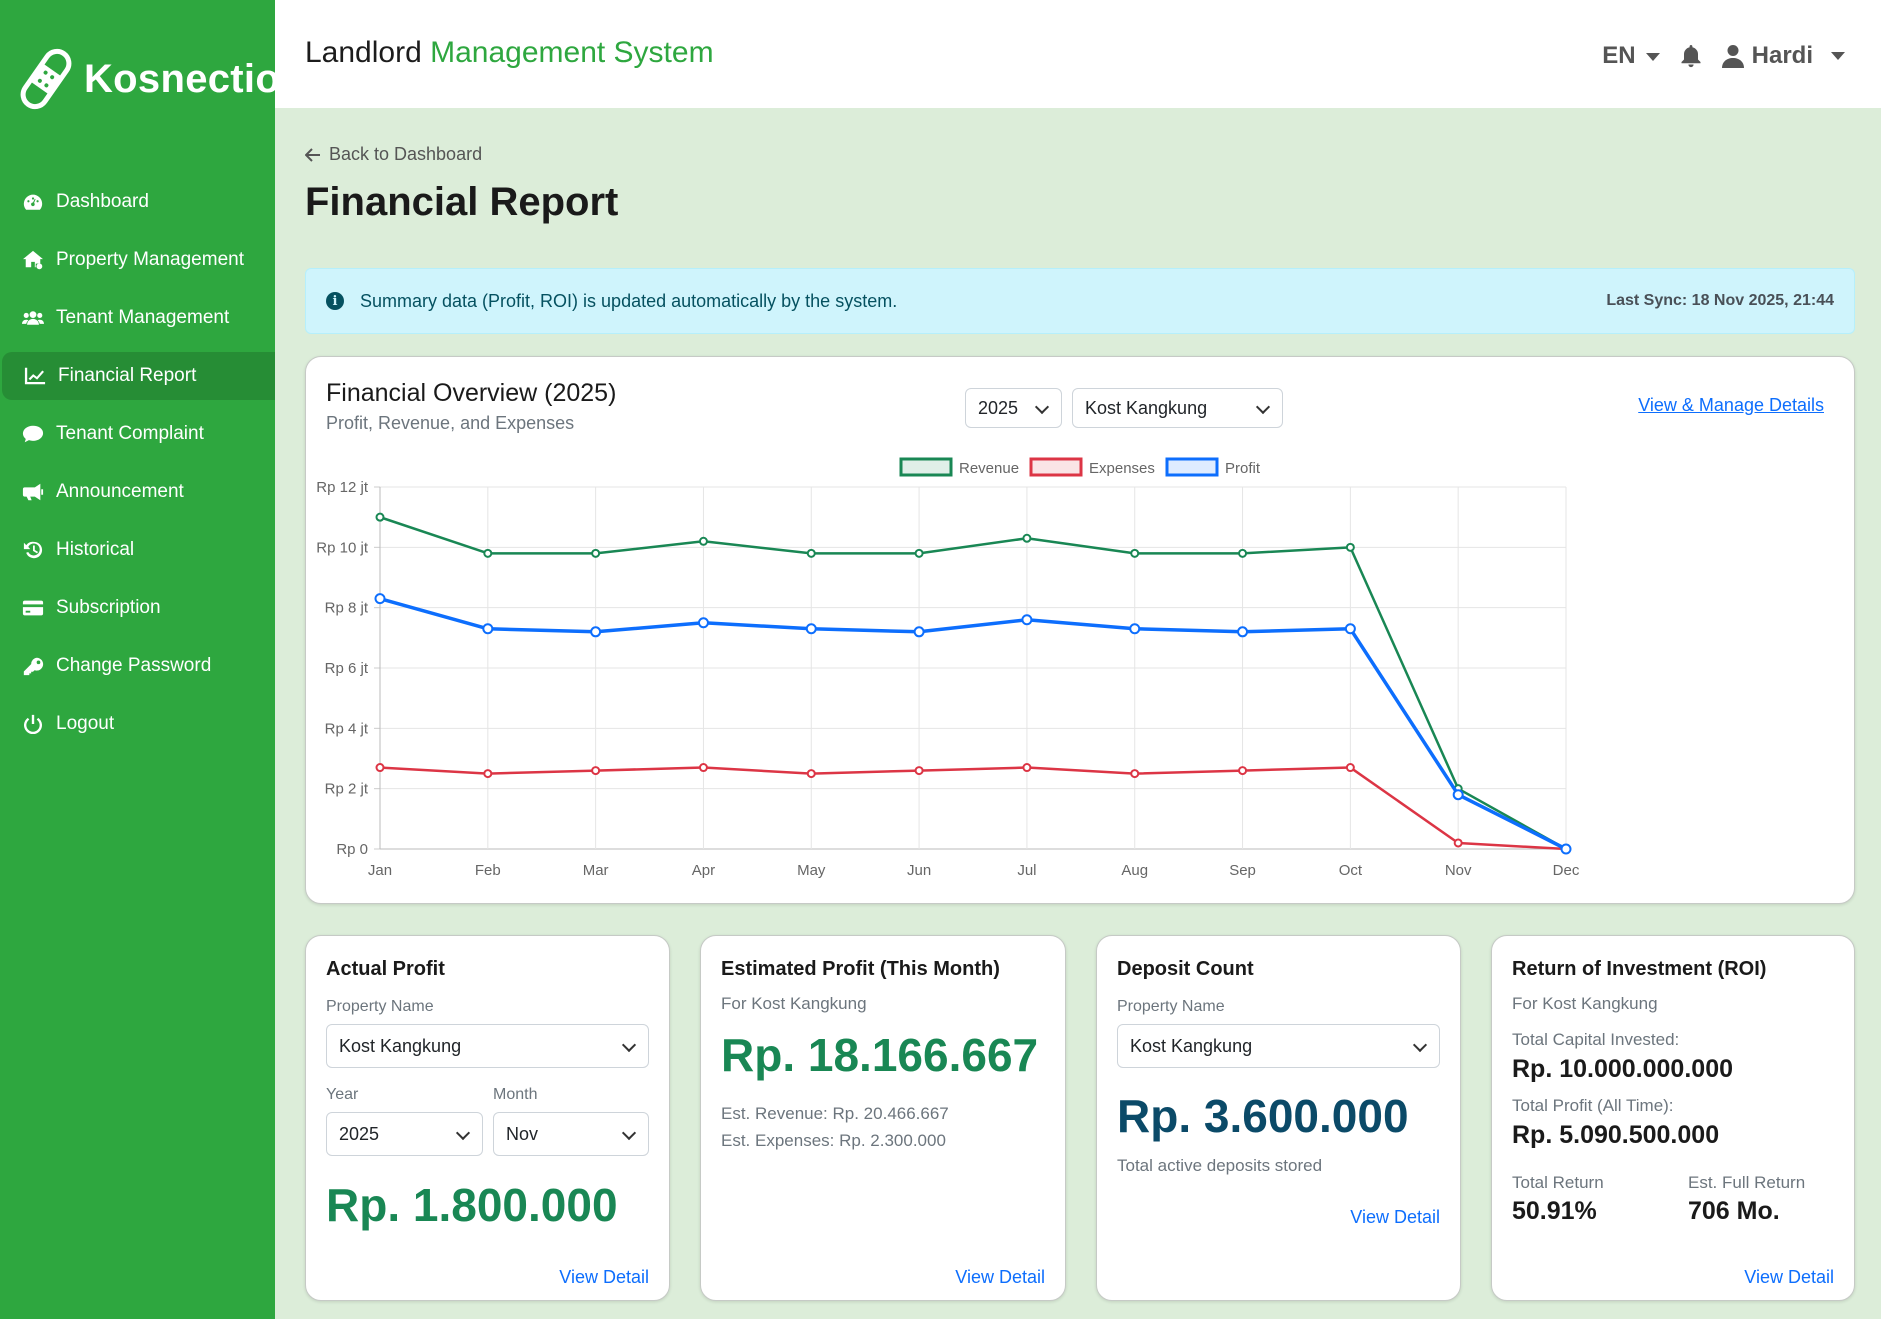  Describe the element at coordinates (108, 607) in the screenshot. I see `sidebar-item-label: Subscription` at that location.